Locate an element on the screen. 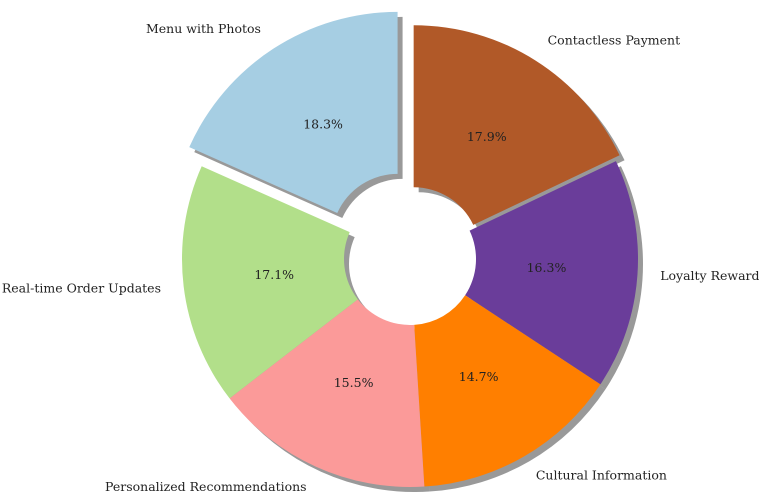 Image resolution: width=759 pixels, height=492 pixels. category-label: Loyalty Rewards is located at coordinates (709, 275).